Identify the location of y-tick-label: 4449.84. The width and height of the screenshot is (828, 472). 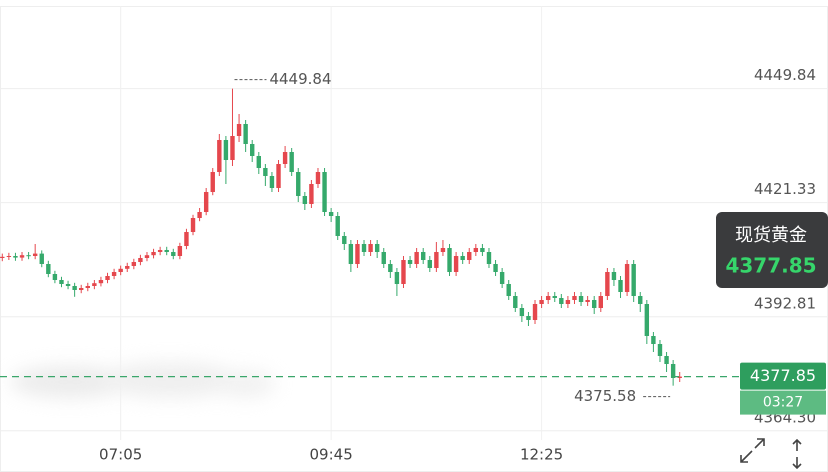
(785, 75).